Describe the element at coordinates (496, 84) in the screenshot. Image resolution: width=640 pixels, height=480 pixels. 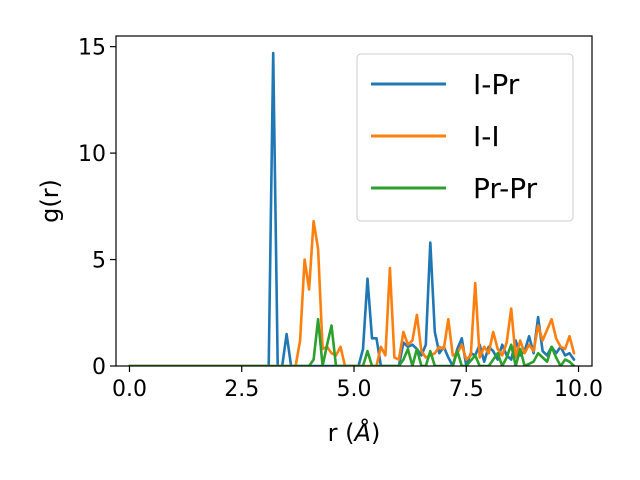
I see `legend-label-0: I-Pr` at that location.